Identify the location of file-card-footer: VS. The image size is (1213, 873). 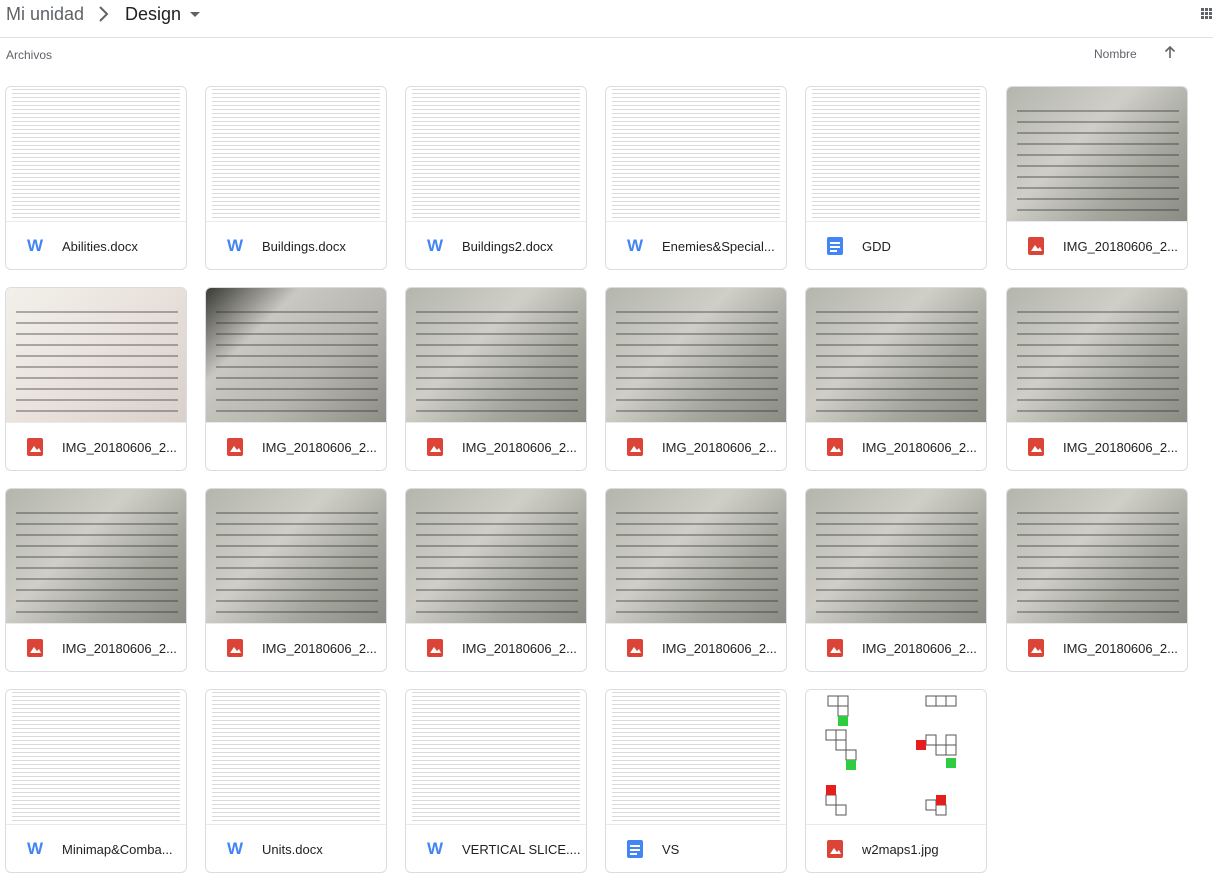
(696, 849).